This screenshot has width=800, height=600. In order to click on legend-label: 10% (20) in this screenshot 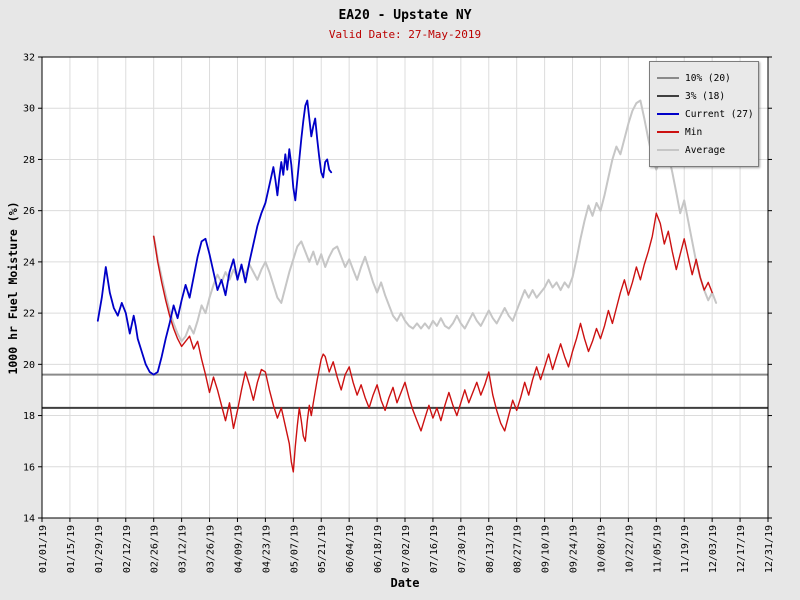, I will do `click(708, 78)`.